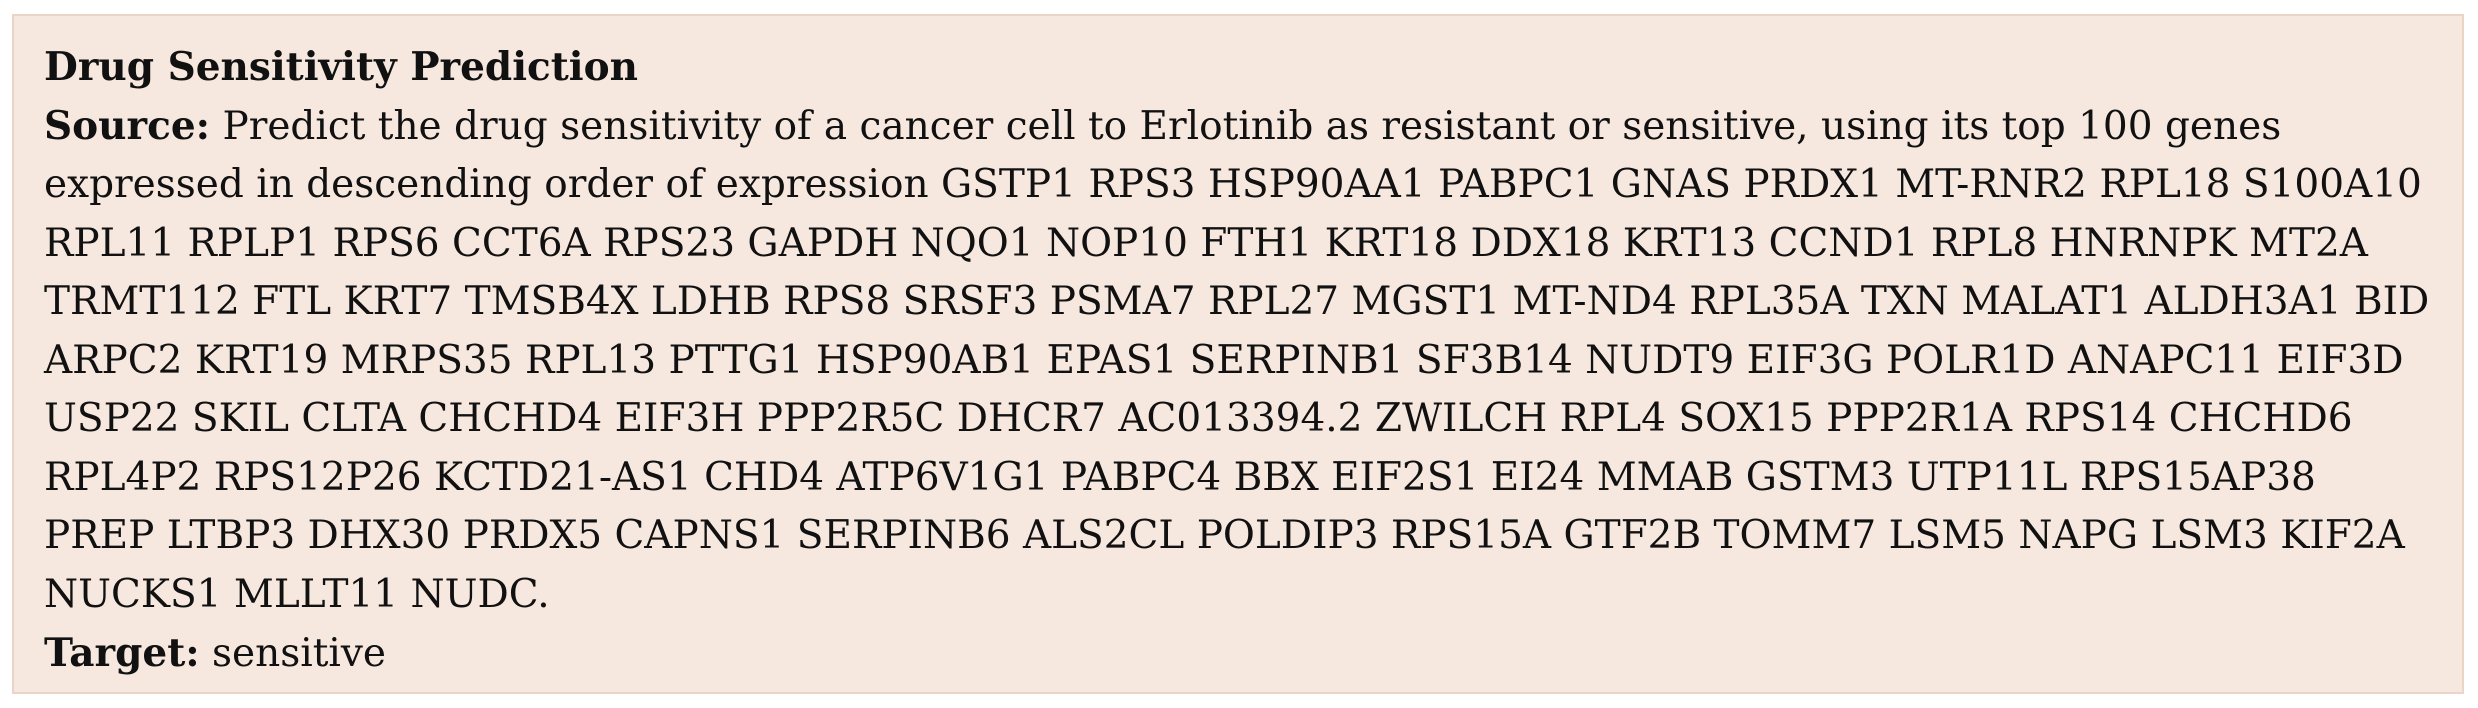 The height and width of the screenshot is (708, 2478). I want to click on target-paragraph: Target: sensitive, so click(1239, 654).